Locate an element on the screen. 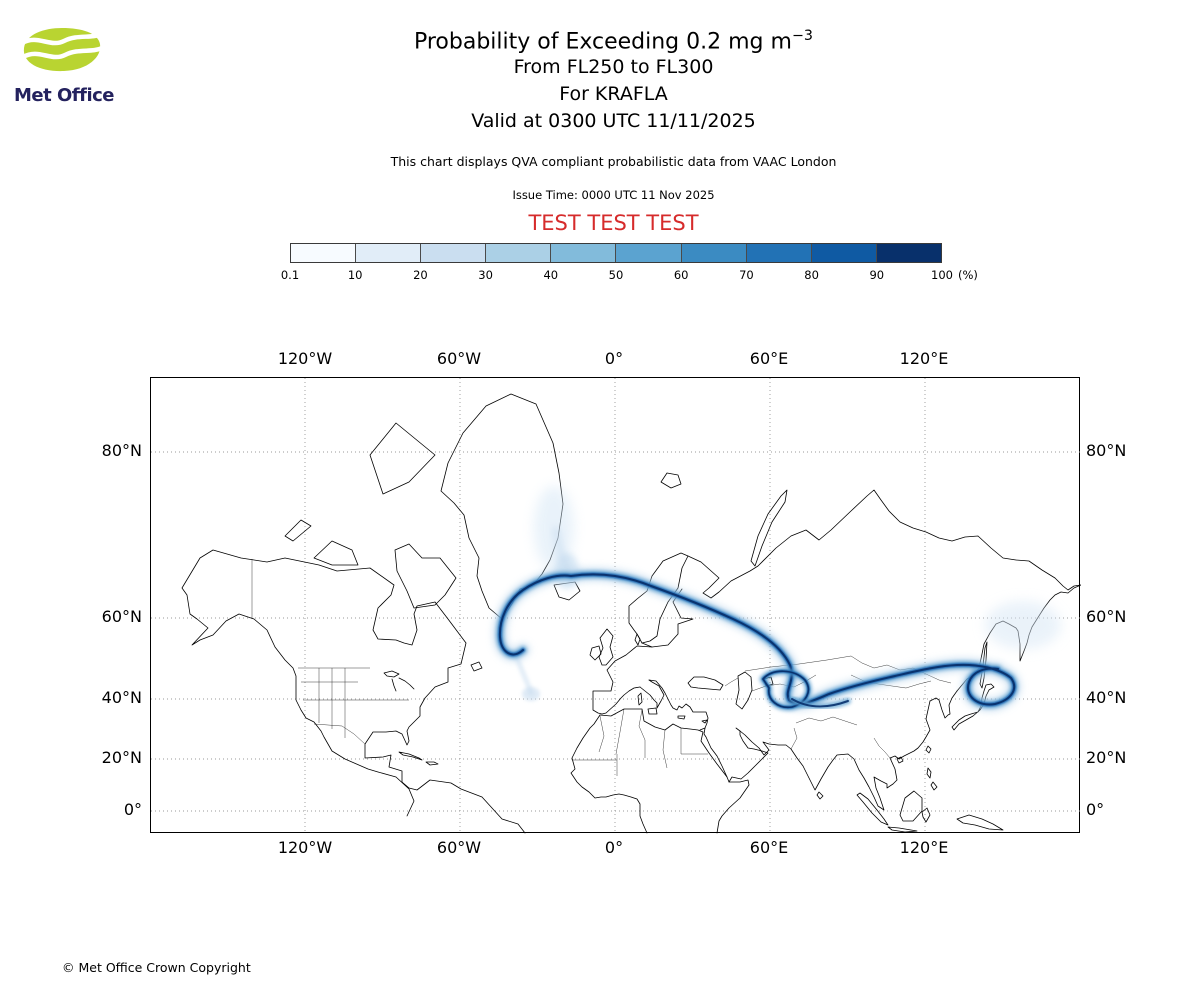  map-axis-label-bottom: 60°W is located at coordinates (459, 847).